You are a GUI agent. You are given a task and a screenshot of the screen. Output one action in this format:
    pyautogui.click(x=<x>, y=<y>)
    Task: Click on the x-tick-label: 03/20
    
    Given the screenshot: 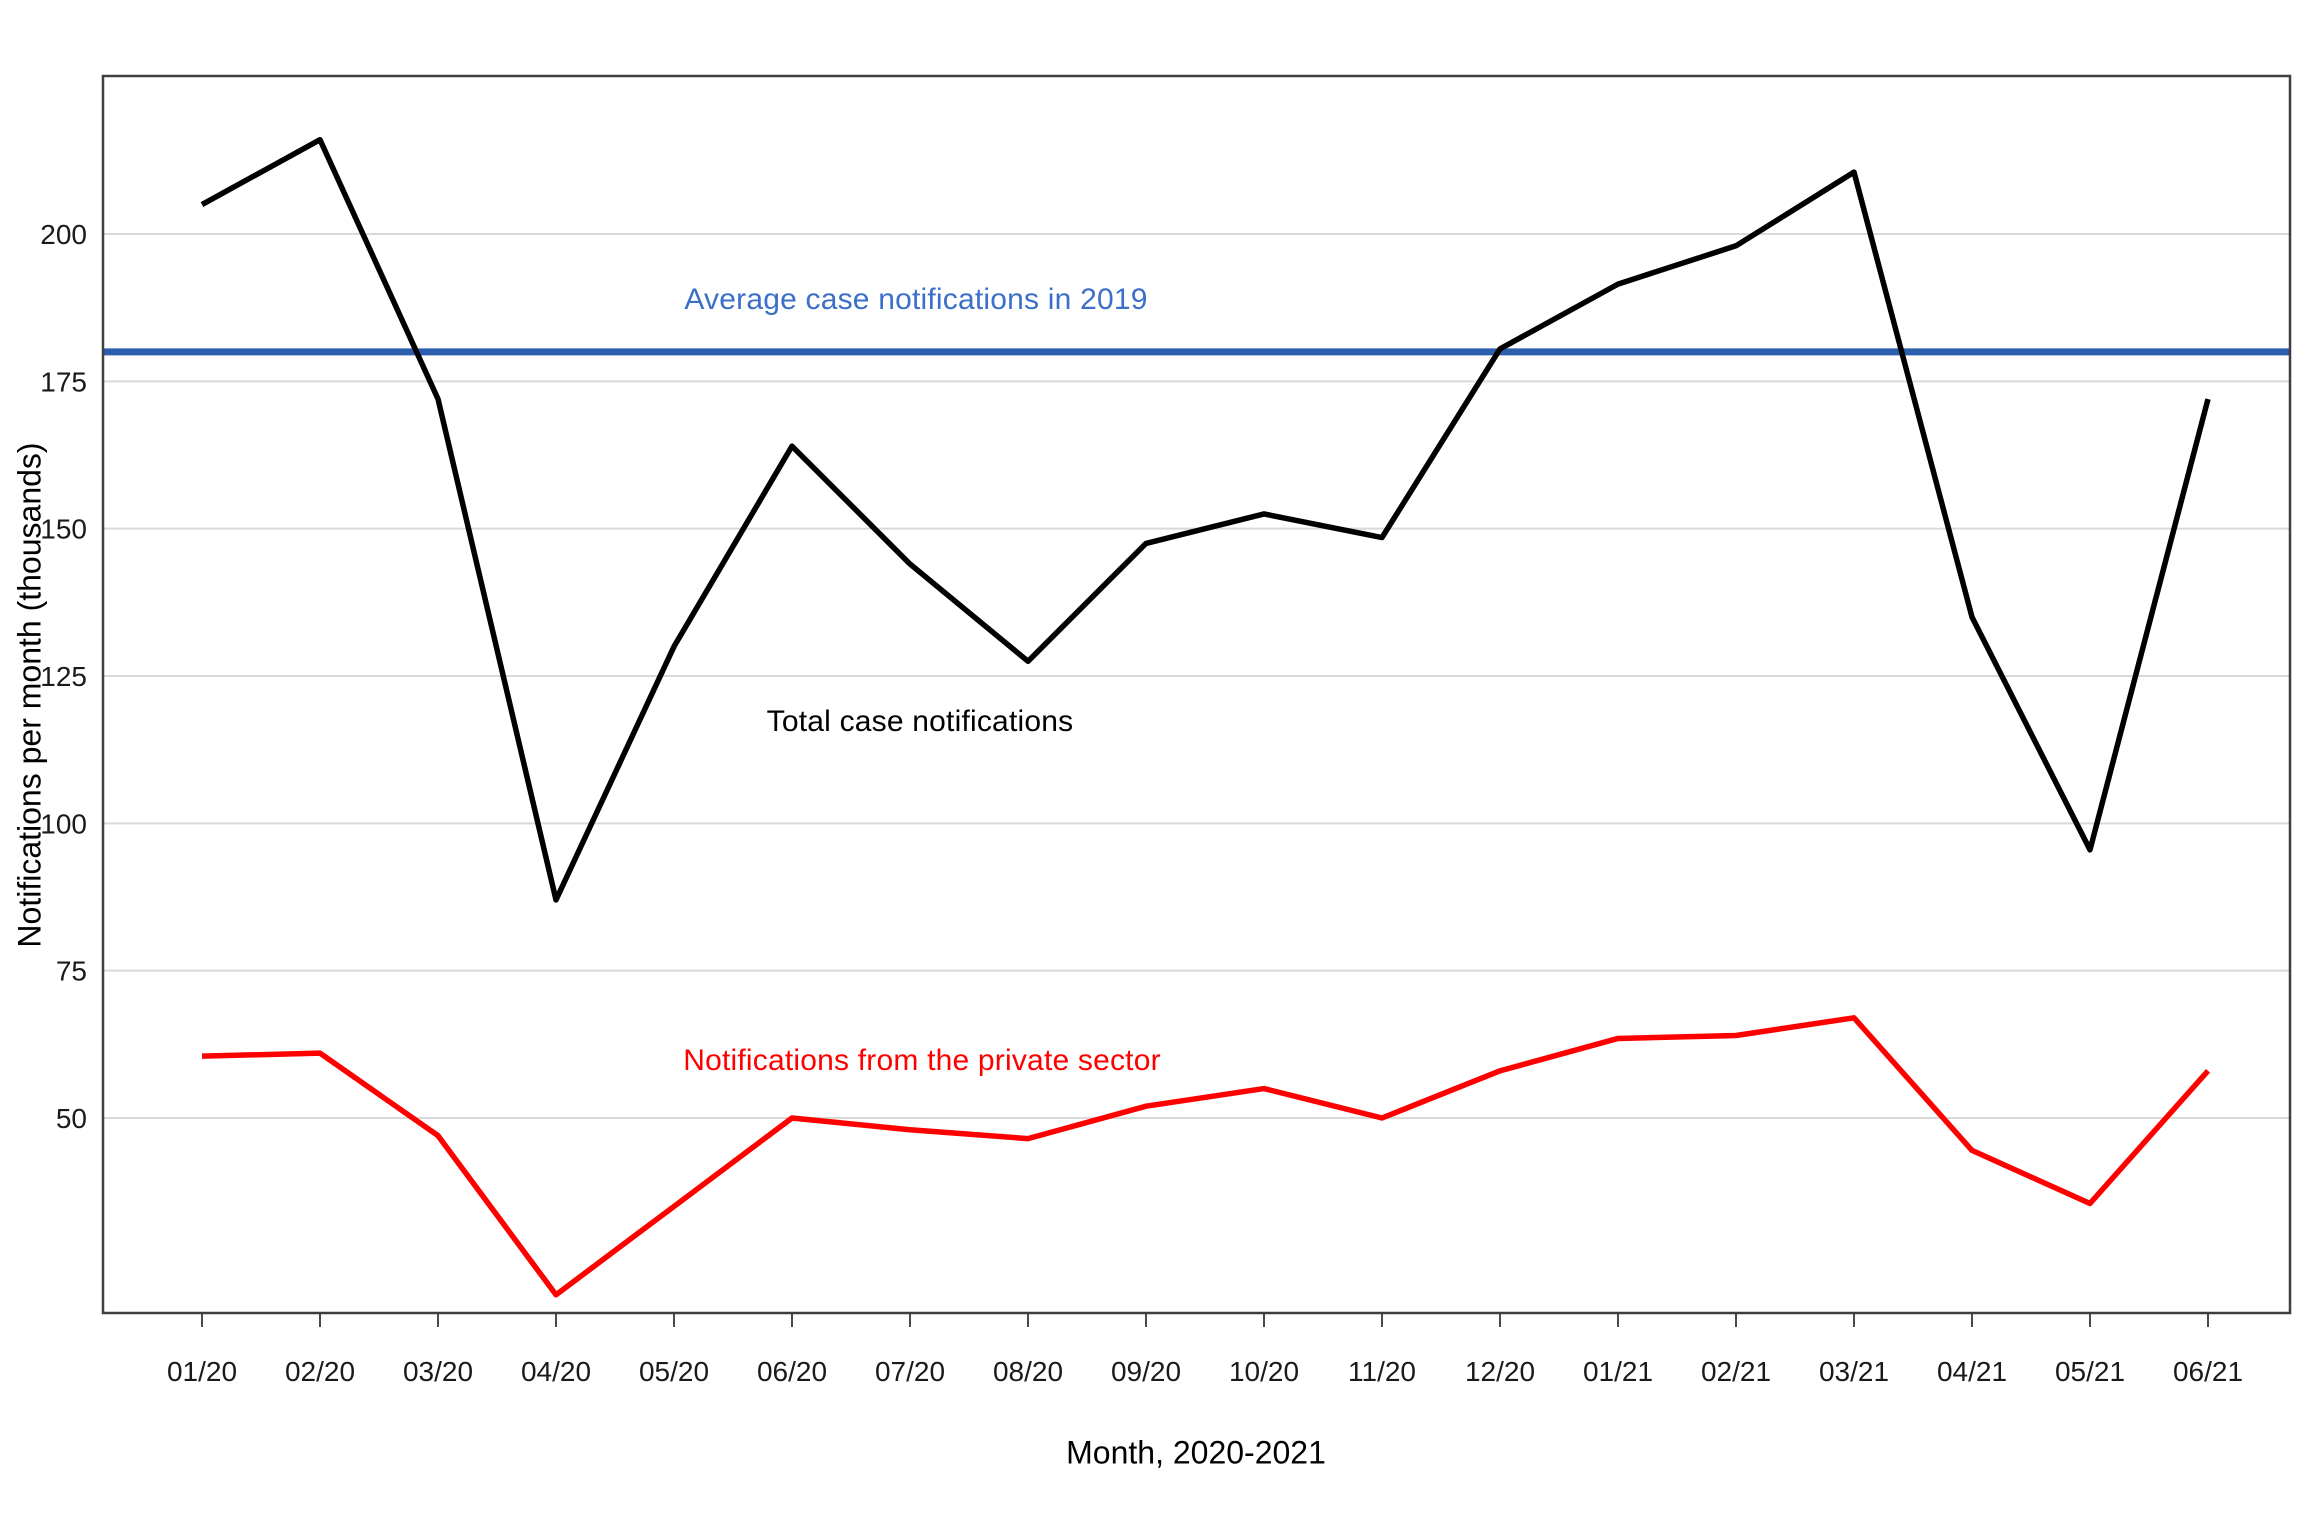 What is the action you would take?
    pyautogui.click(x=438, y=1371)
    